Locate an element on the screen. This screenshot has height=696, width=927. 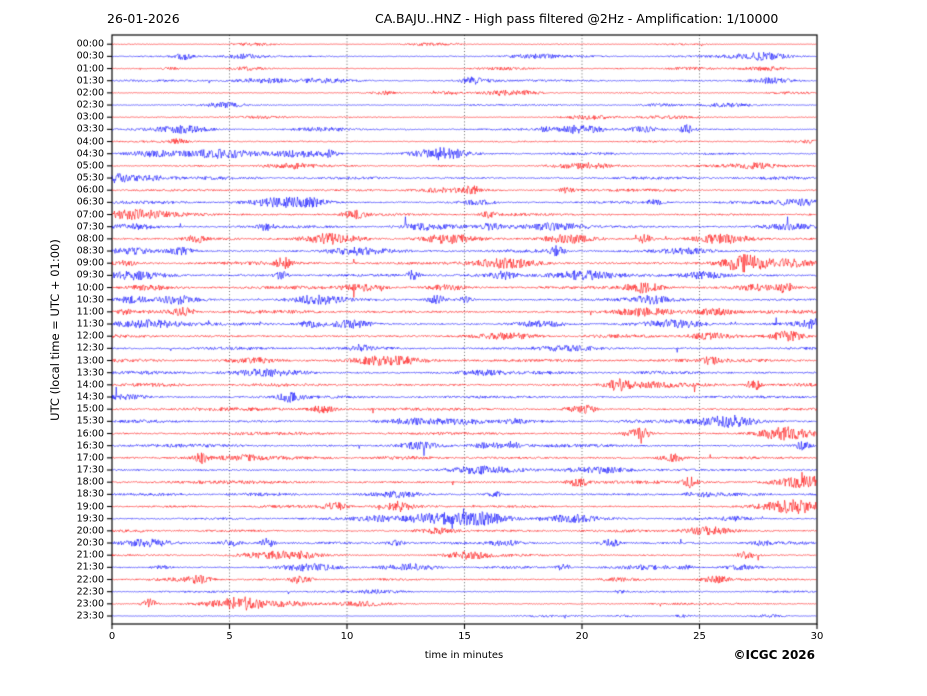
time-tick-label: 18:00 is located at coordinates (90, 482).